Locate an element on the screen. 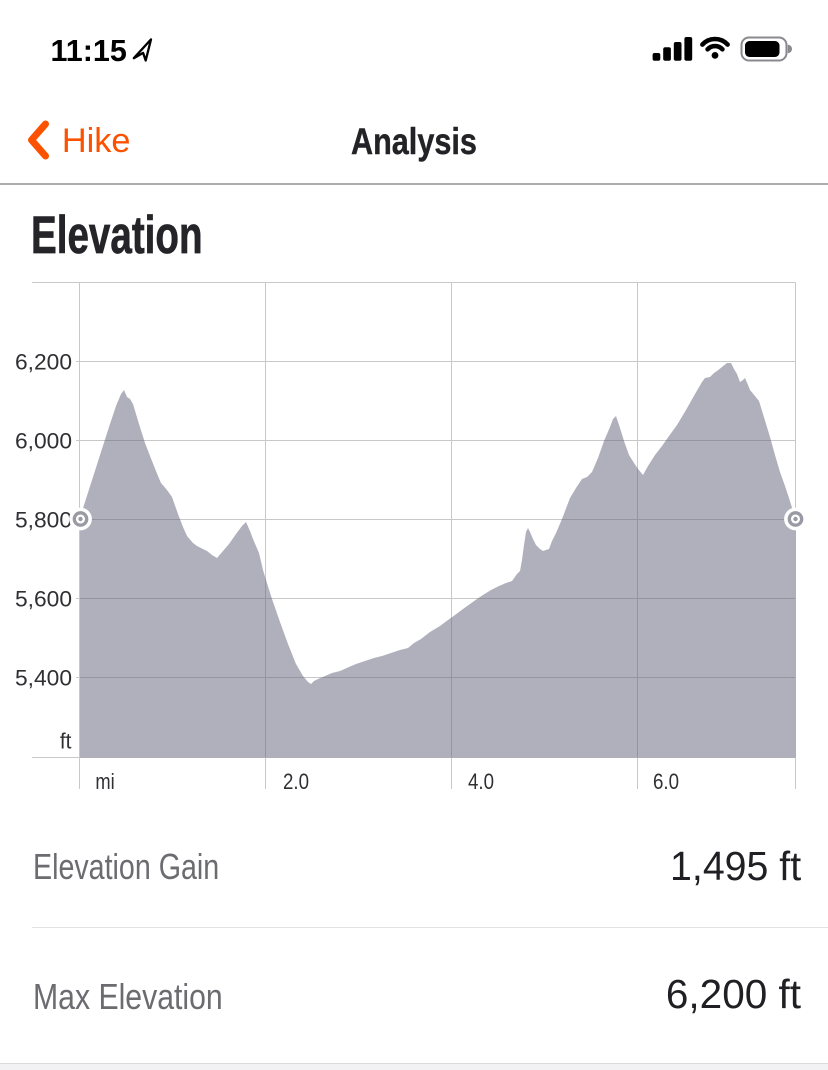 This screenshot has height=1070, width=828. svg-text: 4.0 is located at coordinates (481, 781).